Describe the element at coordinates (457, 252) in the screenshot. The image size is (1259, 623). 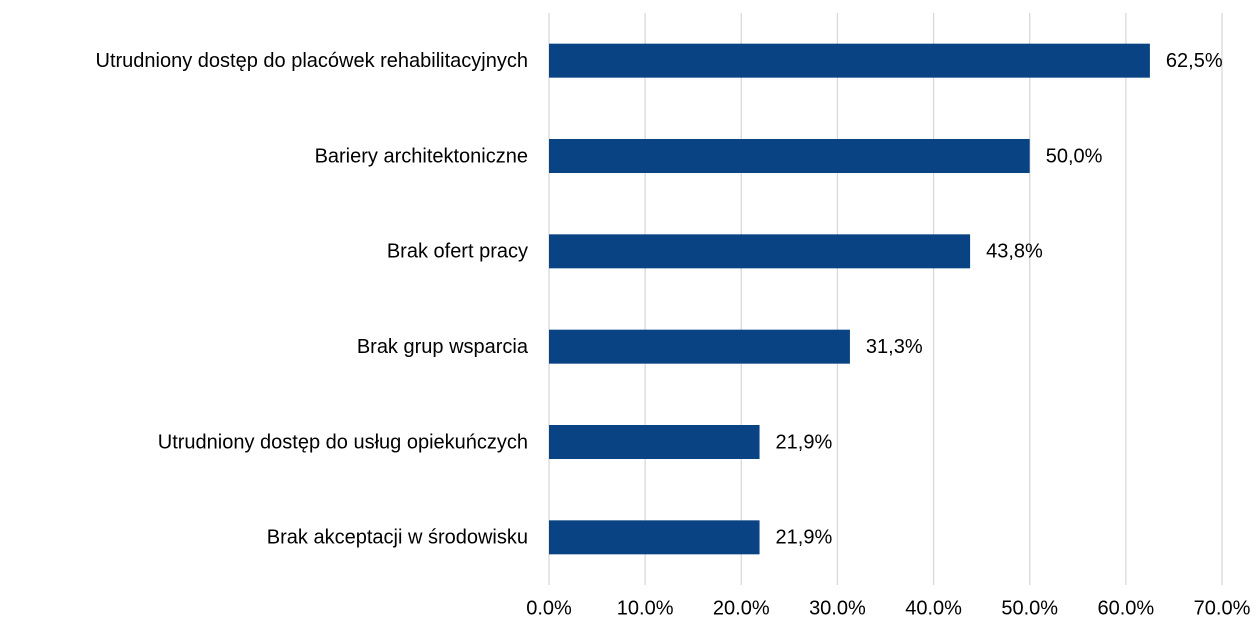
I see `y-tick-label: Brak ofert pracy` at that location.